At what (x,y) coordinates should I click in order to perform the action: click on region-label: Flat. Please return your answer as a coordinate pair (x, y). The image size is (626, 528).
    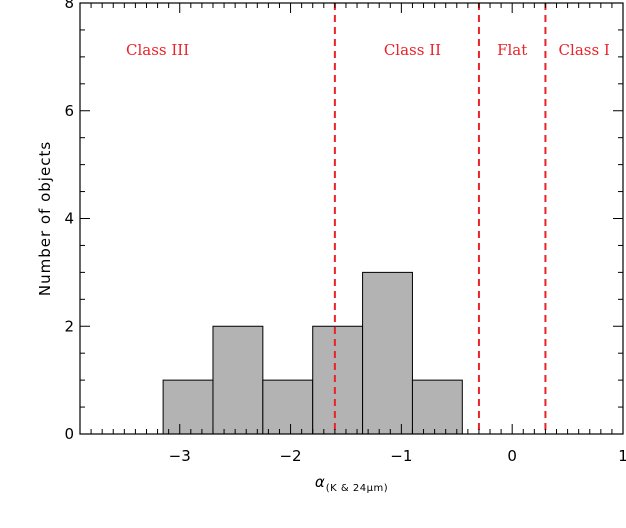
    Looking at the image, I should click on (512, 50).